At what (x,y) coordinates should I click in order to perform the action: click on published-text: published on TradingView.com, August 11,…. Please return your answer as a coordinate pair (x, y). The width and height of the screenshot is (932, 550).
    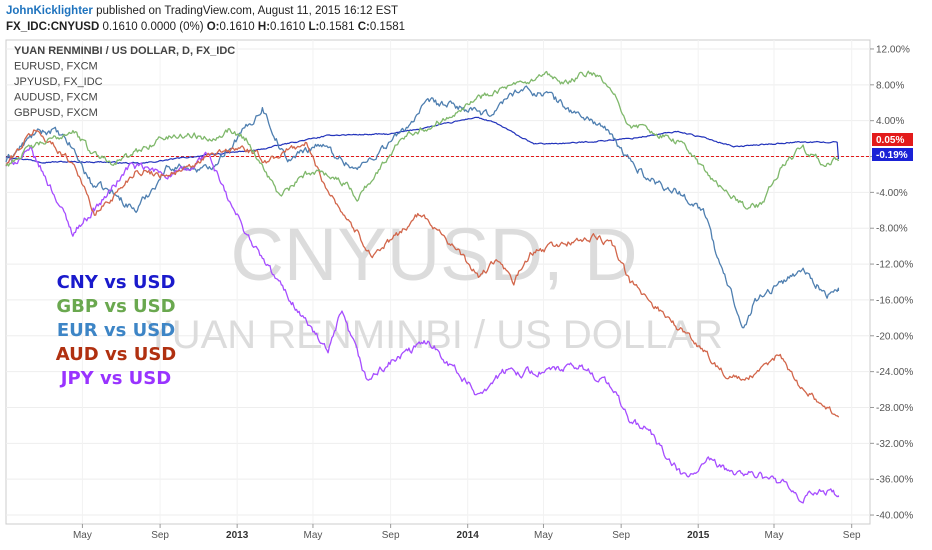
    Looking at the image, I should click on (247, 11).